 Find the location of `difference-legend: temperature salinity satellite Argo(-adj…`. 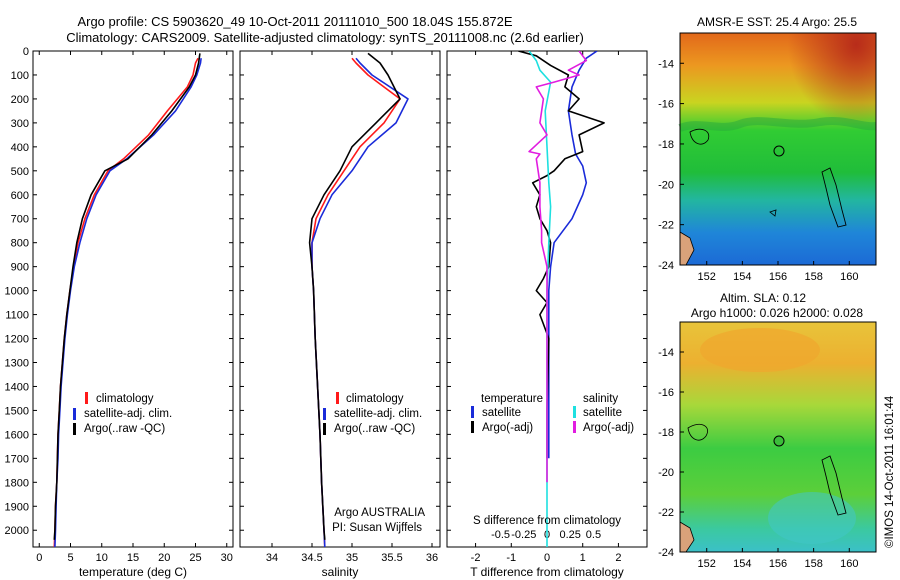

difference-legend: temperature salinity satellite Argo(-adj… is located at coordinates (552, 413).